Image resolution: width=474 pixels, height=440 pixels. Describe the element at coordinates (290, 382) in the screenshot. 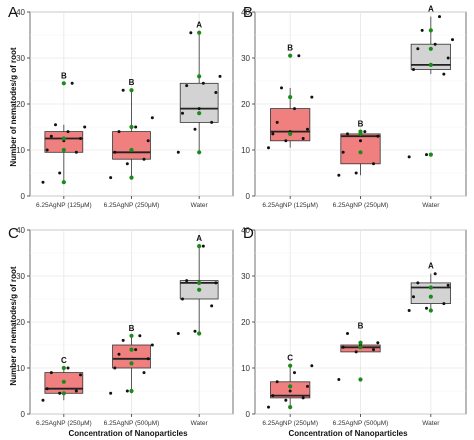

I see `box-1: C` at that location.